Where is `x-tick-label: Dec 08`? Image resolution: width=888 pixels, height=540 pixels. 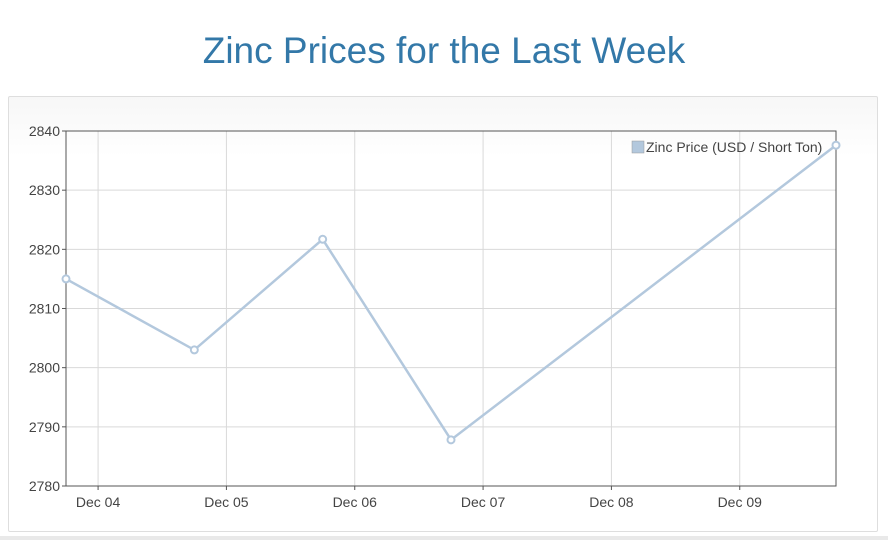 x-tick-label: Dec 08 is located at coordinates (611, 502).